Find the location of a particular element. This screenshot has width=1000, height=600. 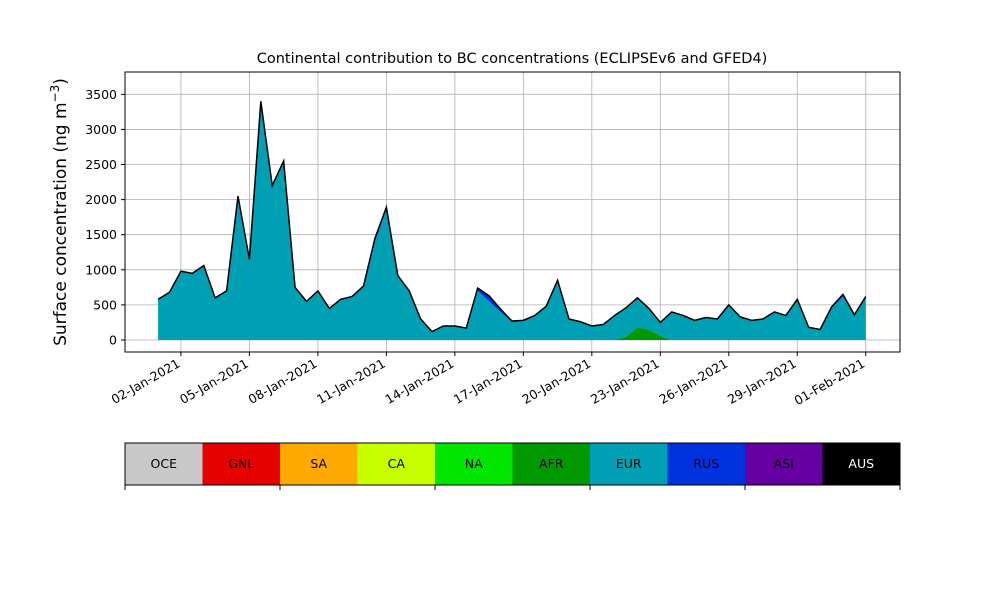

x-tick-label: 11-Jan-2021 is located at coordinates (351, 381).